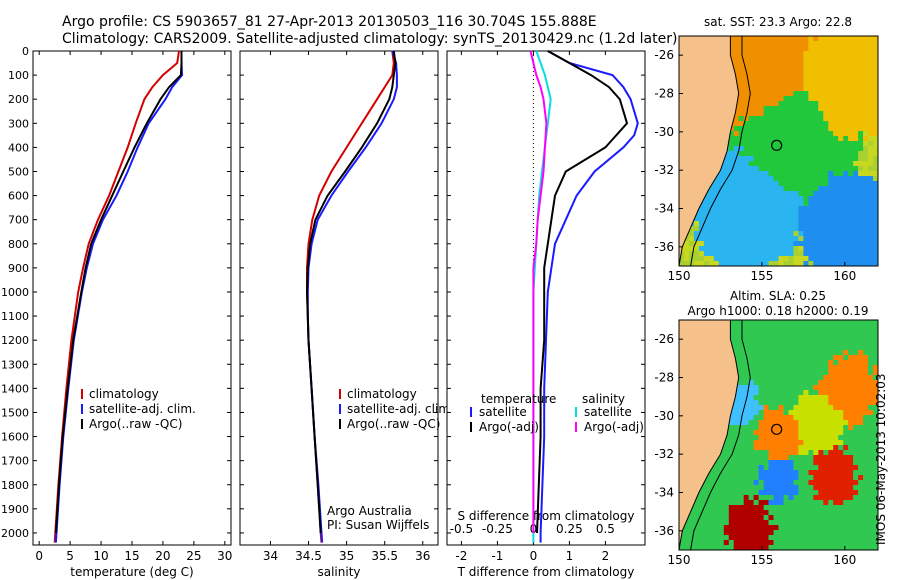 Image resolution: width=900 pixels, height=580 pixels. What do you see at coordinates (709, 435) in the screenshot?
I see `land-mass` at bounding box center [709, 435].